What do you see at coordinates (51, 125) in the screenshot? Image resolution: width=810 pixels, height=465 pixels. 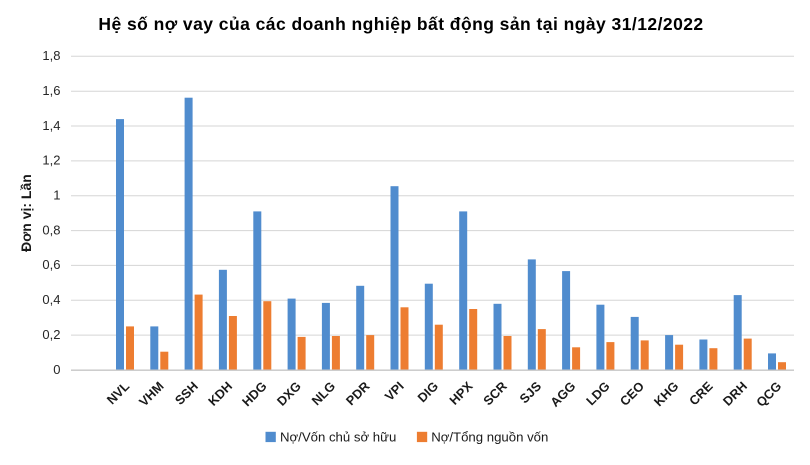 I see `svg-text: 1,4` at bounding box center [51, 125].